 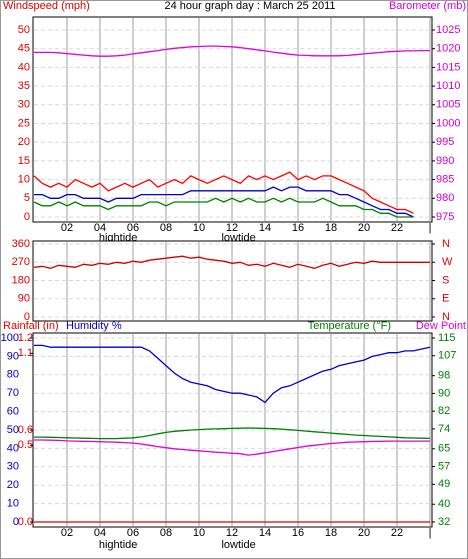 I want to click on y-tick-label: 985, so click(x=445, y=180).